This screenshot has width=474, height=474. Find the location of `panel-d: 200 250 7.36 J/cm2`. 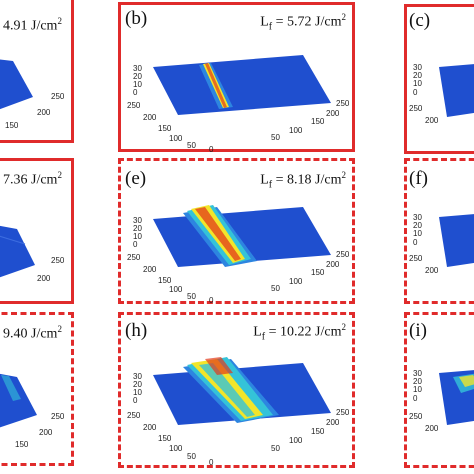

panel-d: 200 250 7.36 J/cm2 is located at coordinates (37, 231).